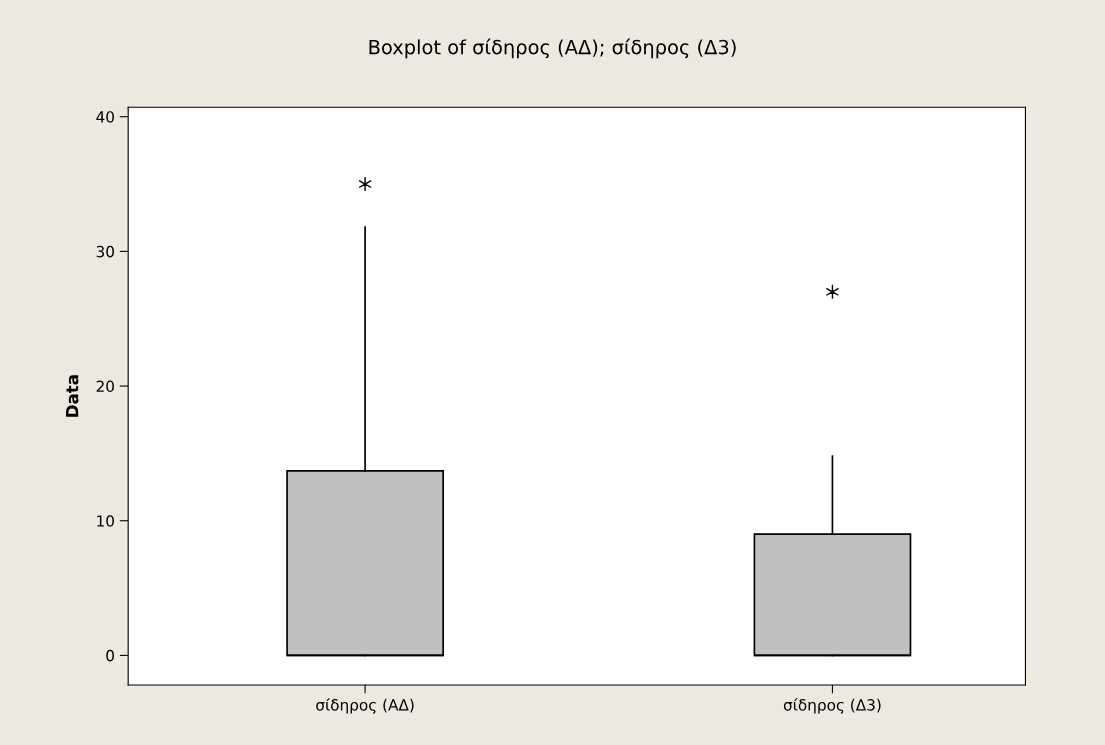  What do you see at coordinates (72, 396) in the screenshot?
I see `y-axis-title: Data` at bounding box center [72, 396].